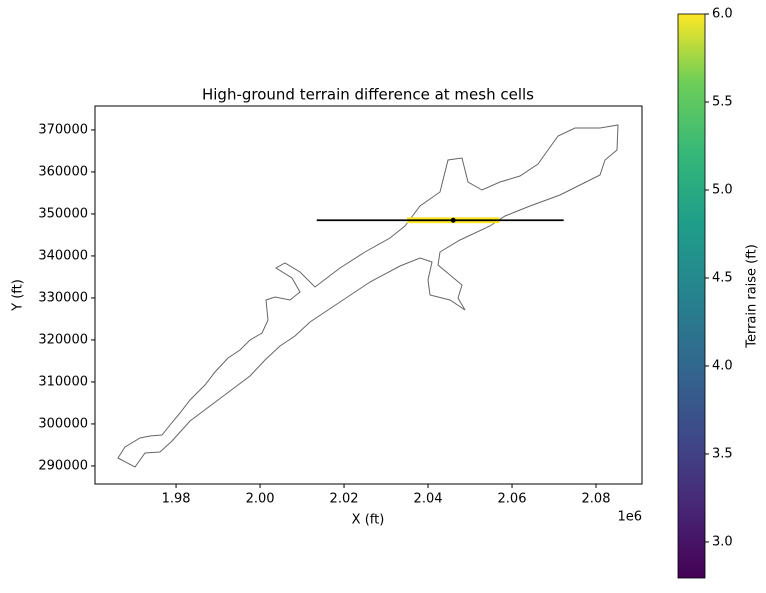 This screenshot has width=766, height=593. I want to click on colorbar-tick-label: 5.0, so click(722, 189).